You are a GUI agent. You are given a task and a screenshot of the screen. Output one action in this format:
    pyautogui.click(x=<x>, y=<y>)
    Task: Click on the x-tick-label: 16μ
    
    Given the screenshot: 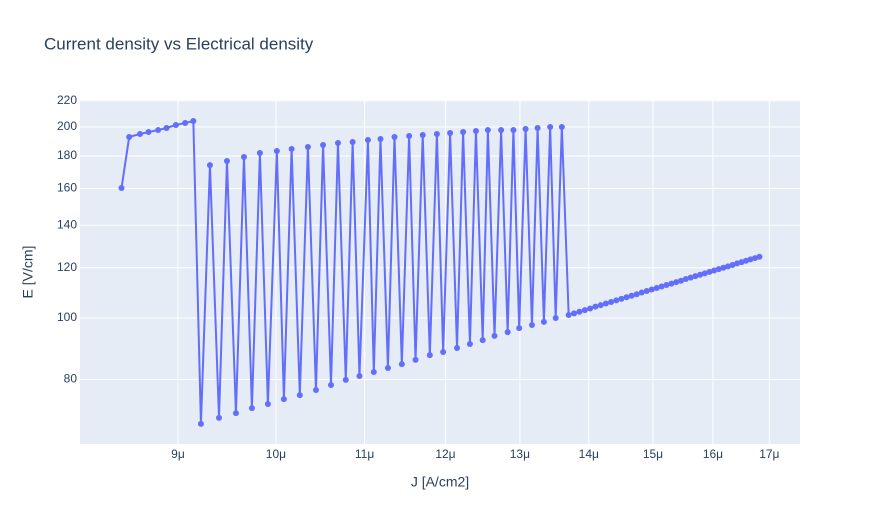 What is the action you would take?
    pyautogui.click(x=713, y=454)
    